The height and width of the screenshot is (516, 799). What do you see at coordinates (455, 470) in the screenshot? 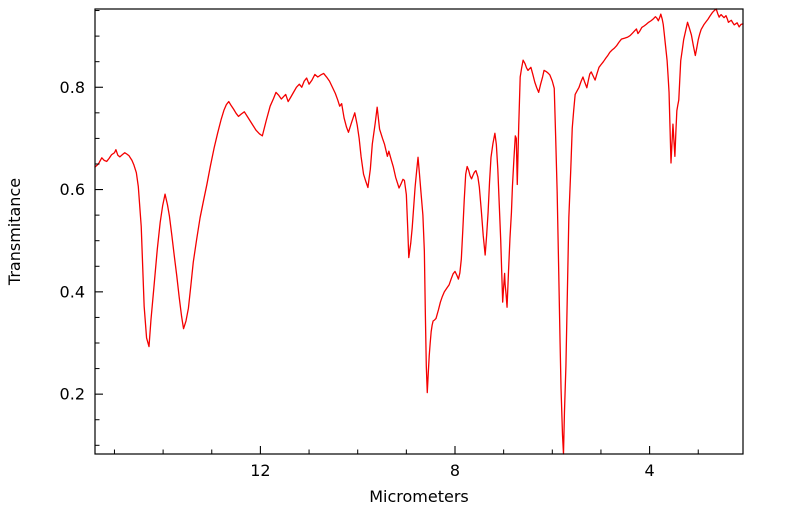
I see `x-tick-label: 8` at bounding box center [455, 470].